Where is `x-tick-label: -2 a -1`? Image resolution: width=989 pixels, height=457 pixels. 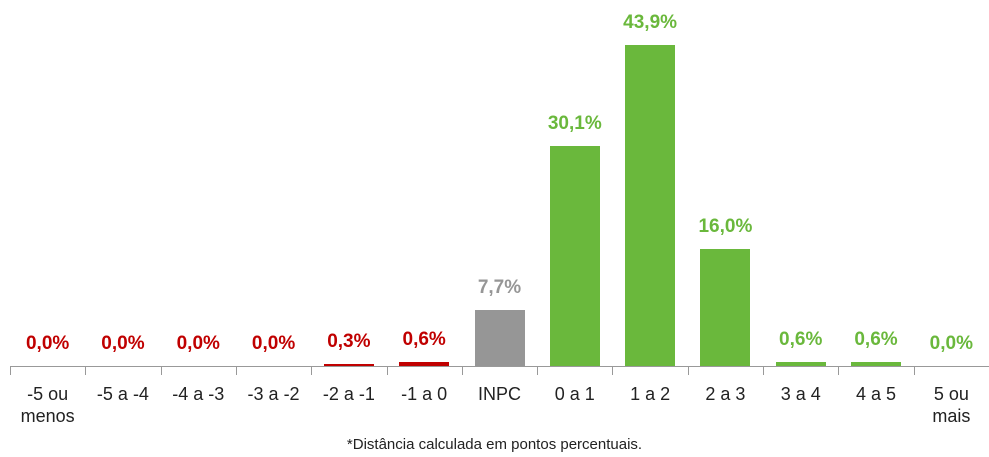
x-tick-label: -2 a -1 is located at coordinates (348, 394).